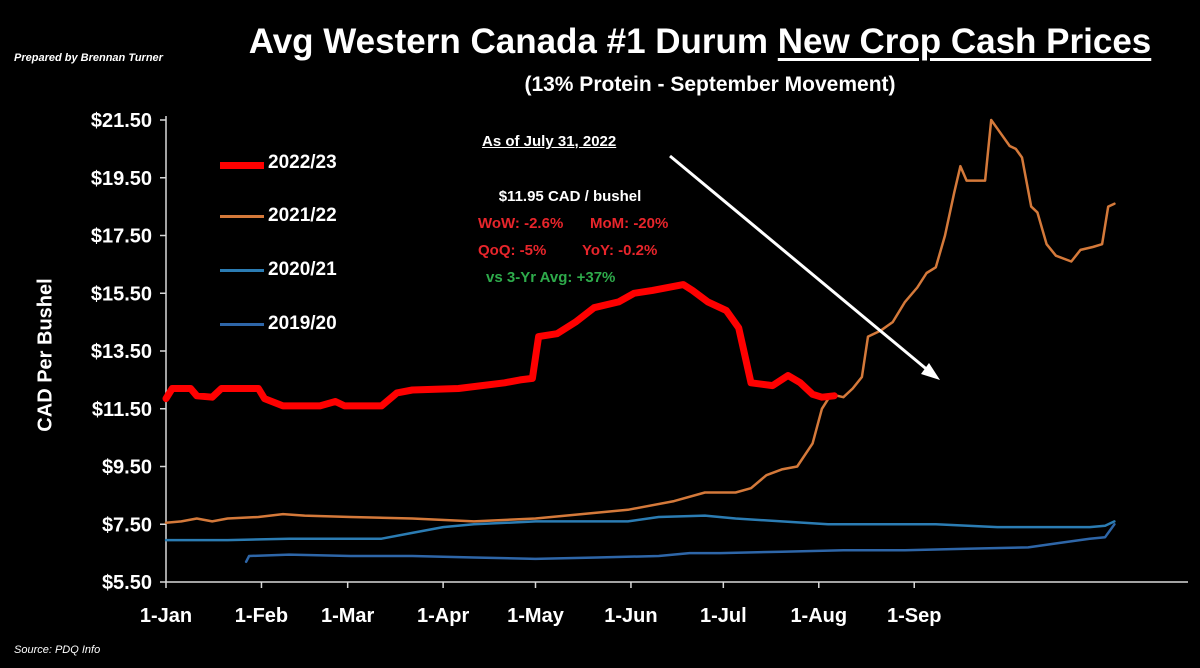  I want to click on y-tick-label: $5.50, so click(127, 583).